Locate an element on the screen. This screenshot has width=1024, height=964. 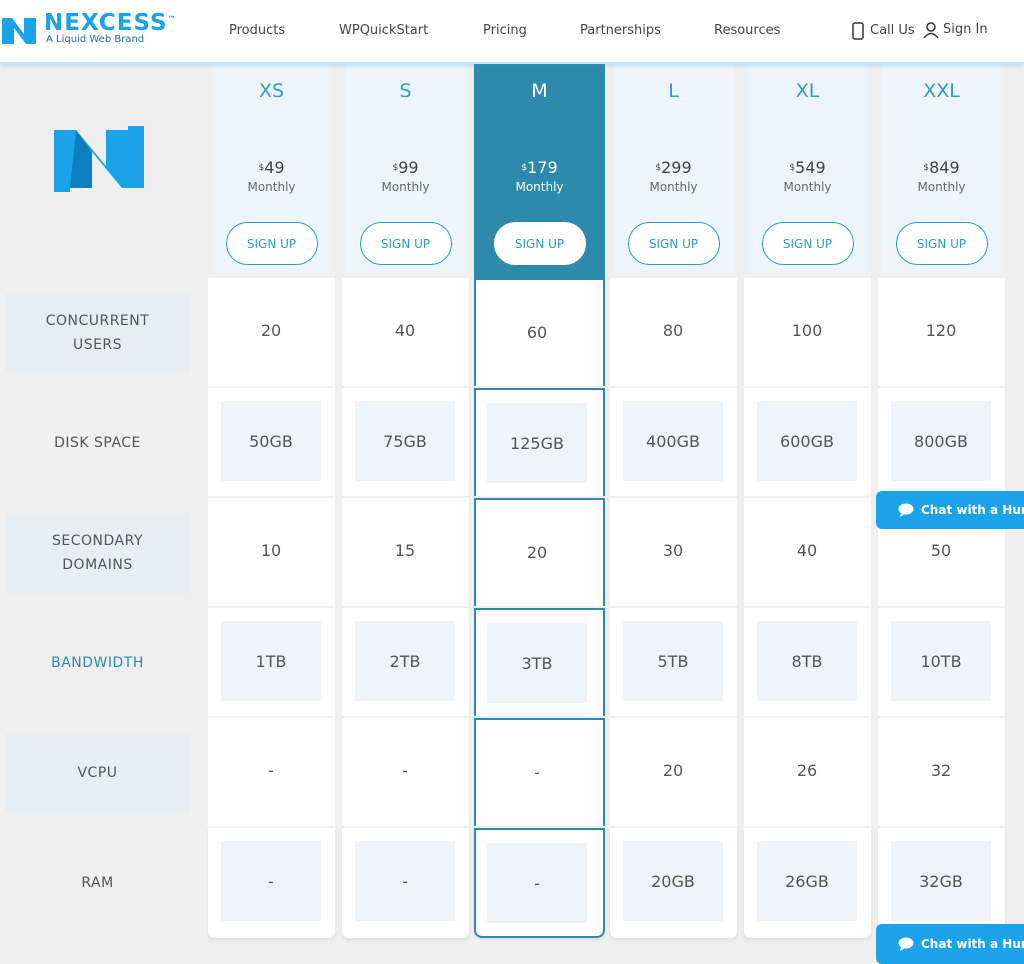
feature-cell: - is located at coordinates (405, 772).